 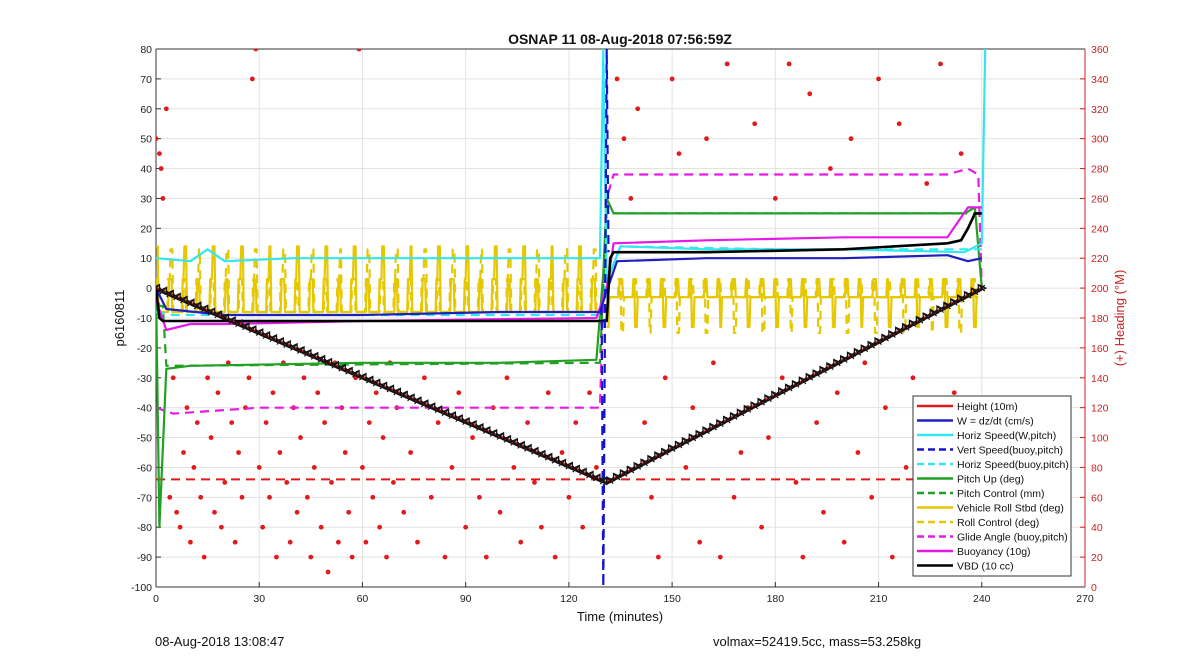 I want to click on x-tick-label: 90, so click(x=466, y=599).